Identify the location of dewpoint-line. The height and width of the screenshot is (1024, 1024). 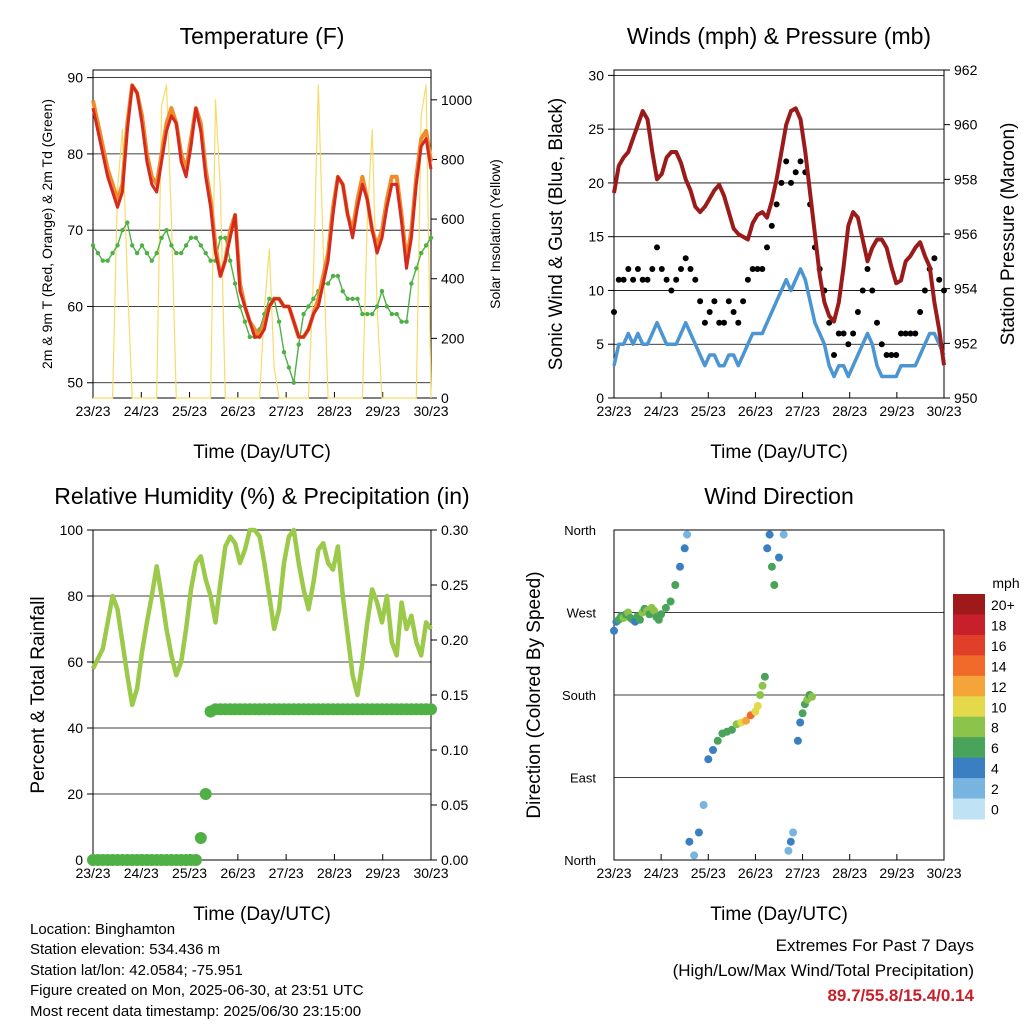
(262, 302).